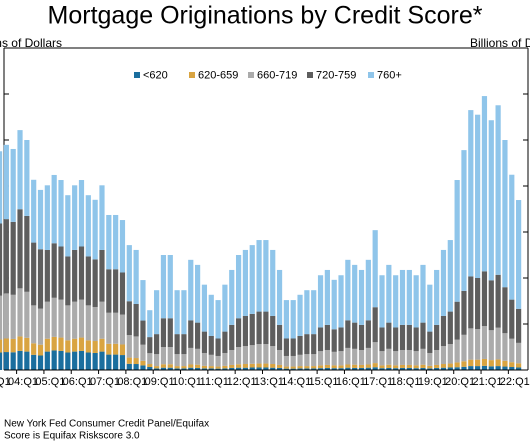 The height and width of the screenshot is (442, 530). What do you see at coordinates (378, 382) in the screenshot?
I see `x-tick-label: 17:Q1` at bounding box center [378, 382].